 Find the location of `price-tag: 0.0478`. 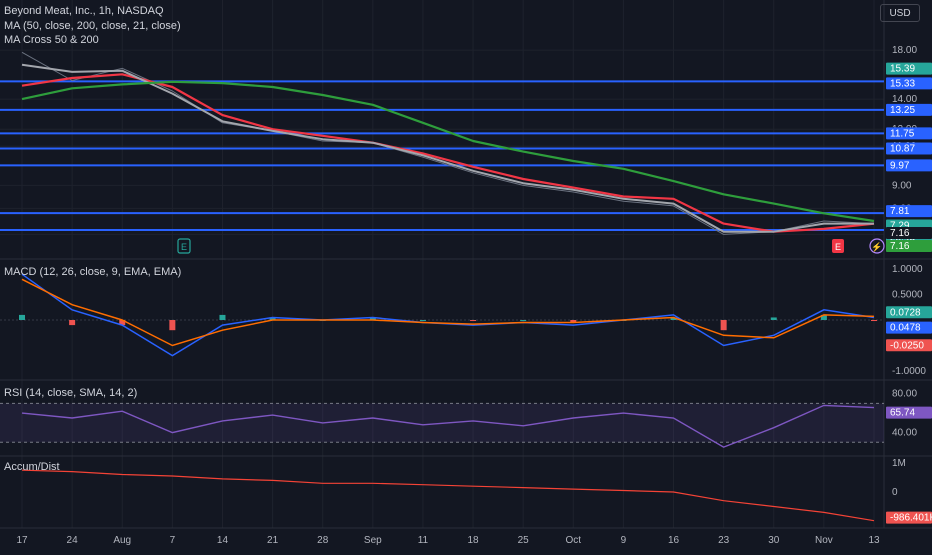

price-tag: 0.0478 is located at coordinates (909, 327).